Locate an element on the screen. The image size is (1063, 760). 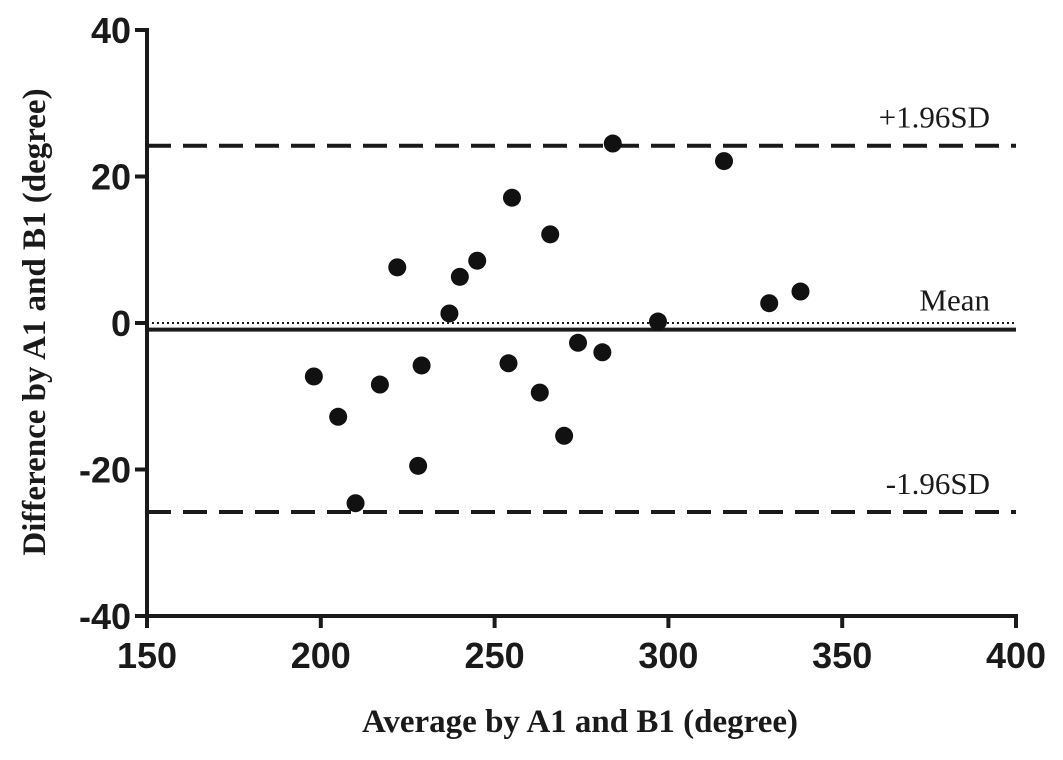
reference-labels: +1.96SD Mean -1.96SD is located at coordinates (935, 300).